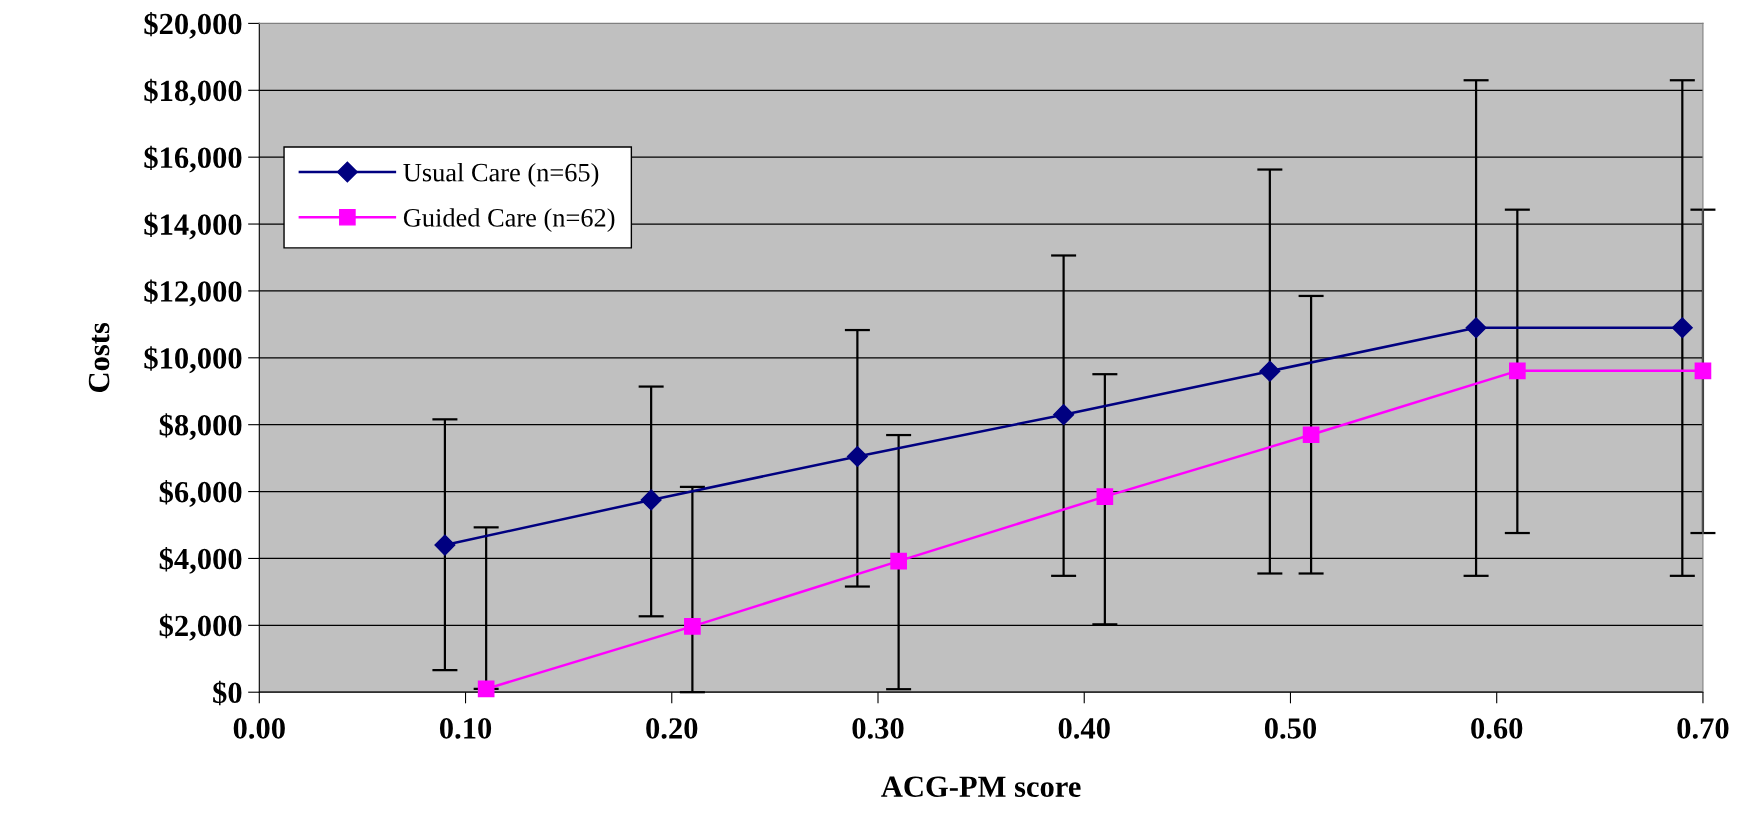  Describe the element at coordinates (672, 728) in the screenshot. I see `x-tick-label: 0.20` at that location.